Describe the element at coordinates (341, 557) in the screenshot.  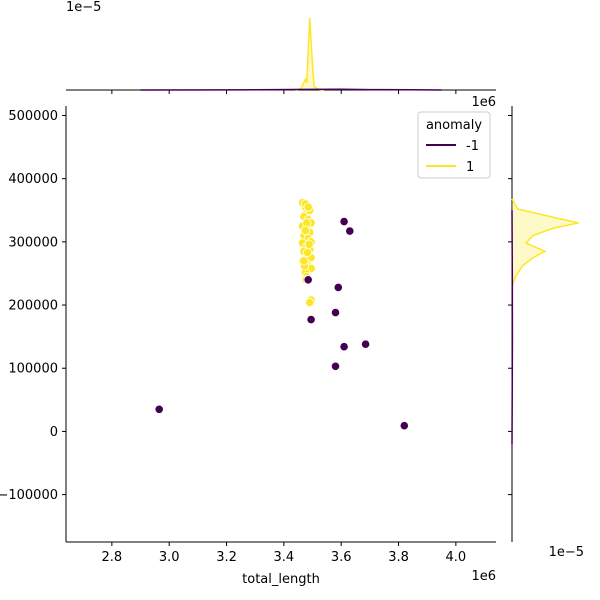
I see `x-tick-label: 3.6` at that location.